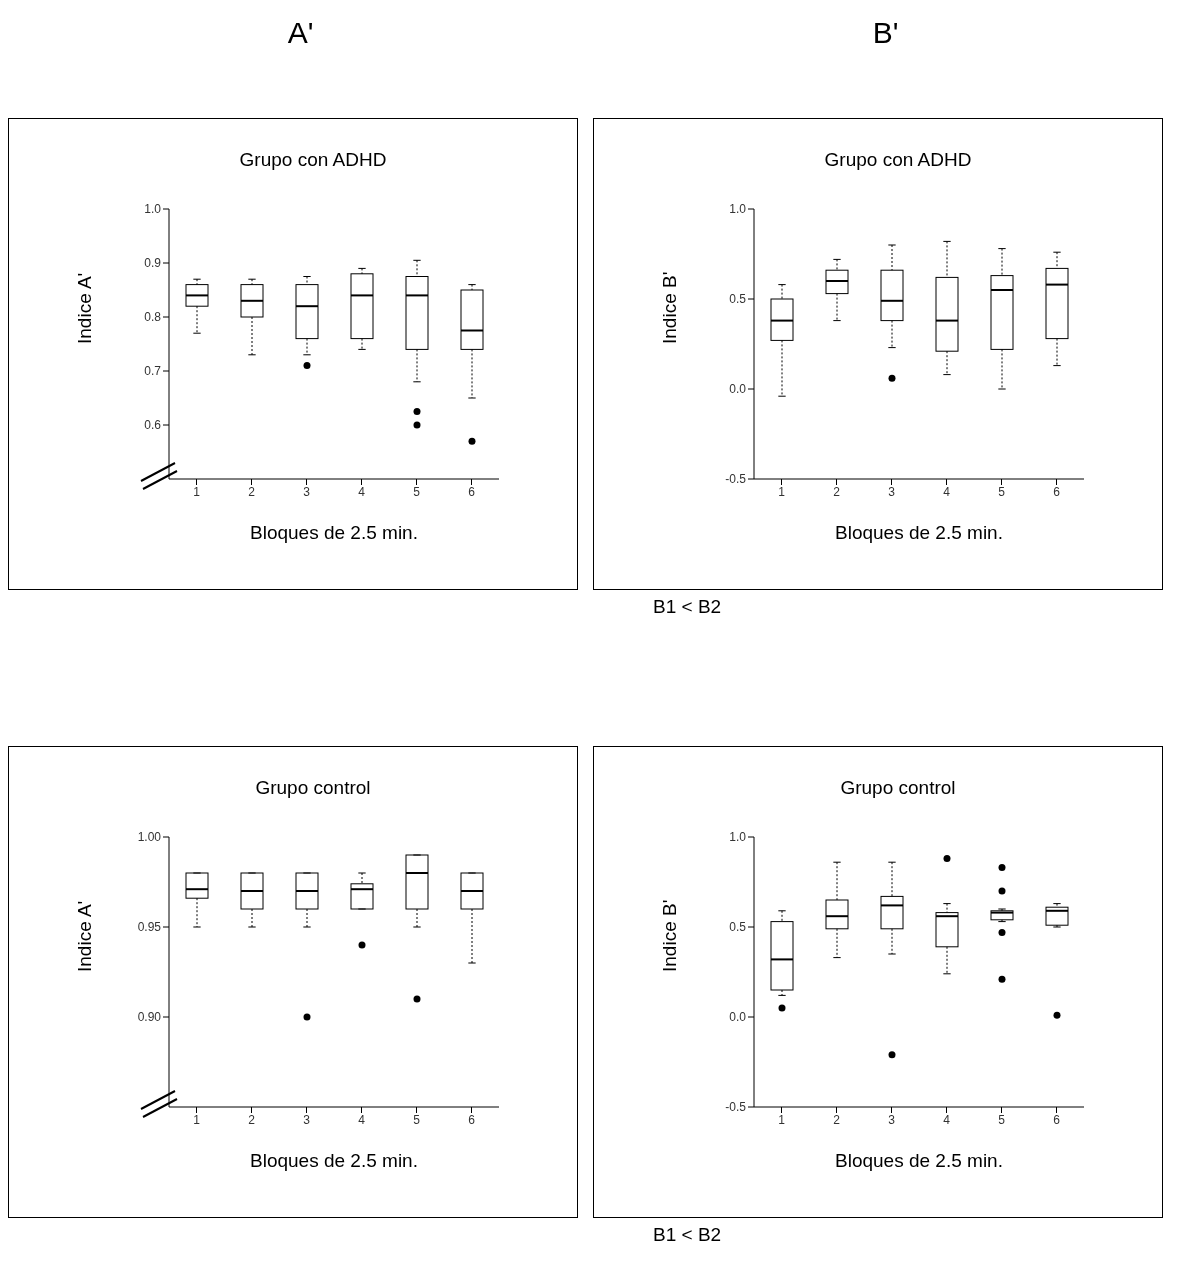 Image resolution: width=1203 pixels, height=1283 pixels. Describe the element at coordinates (300, 33) in the screenshot. I see `chart-title: A'` at that location.